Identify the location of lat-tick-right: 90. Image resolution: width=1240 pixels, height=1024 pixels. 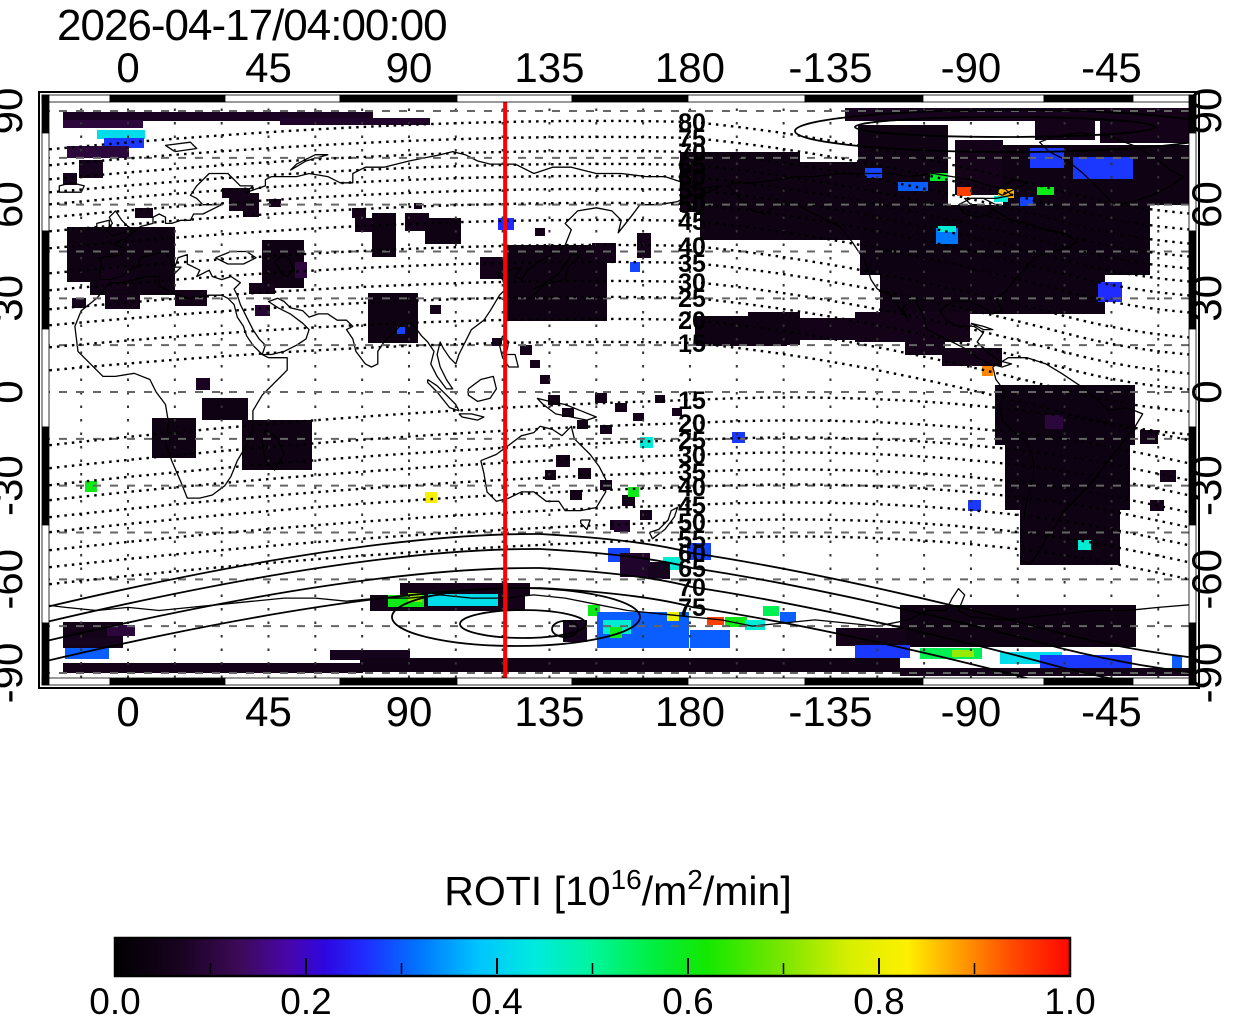
(1206, 111).